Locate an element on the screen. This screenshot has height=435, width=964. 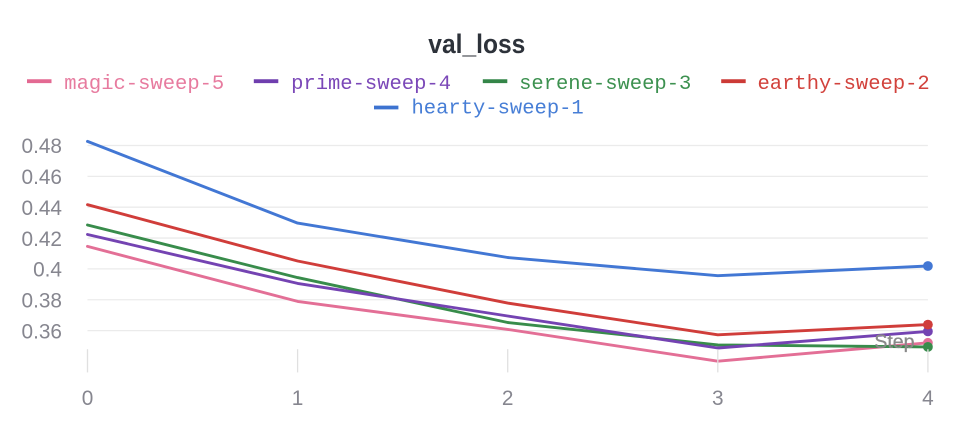
svg-text: hearty-sweep-1 is located at coordinates (498, 108).